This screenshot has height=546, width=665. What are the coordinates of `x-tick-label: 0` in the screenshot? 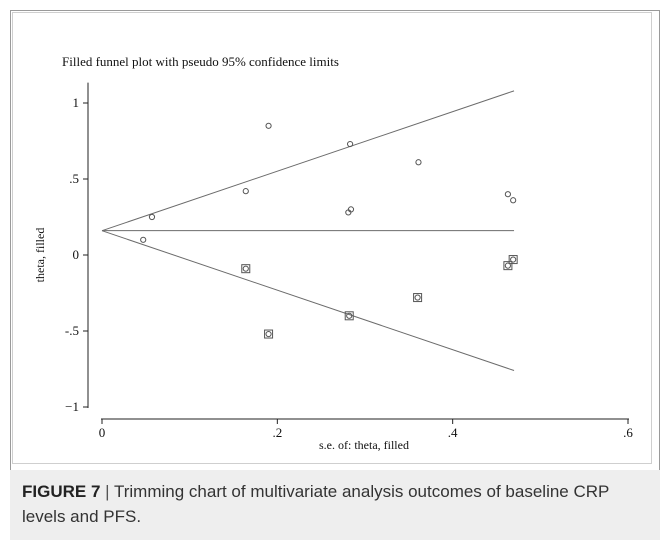 It's located at (102, 432).